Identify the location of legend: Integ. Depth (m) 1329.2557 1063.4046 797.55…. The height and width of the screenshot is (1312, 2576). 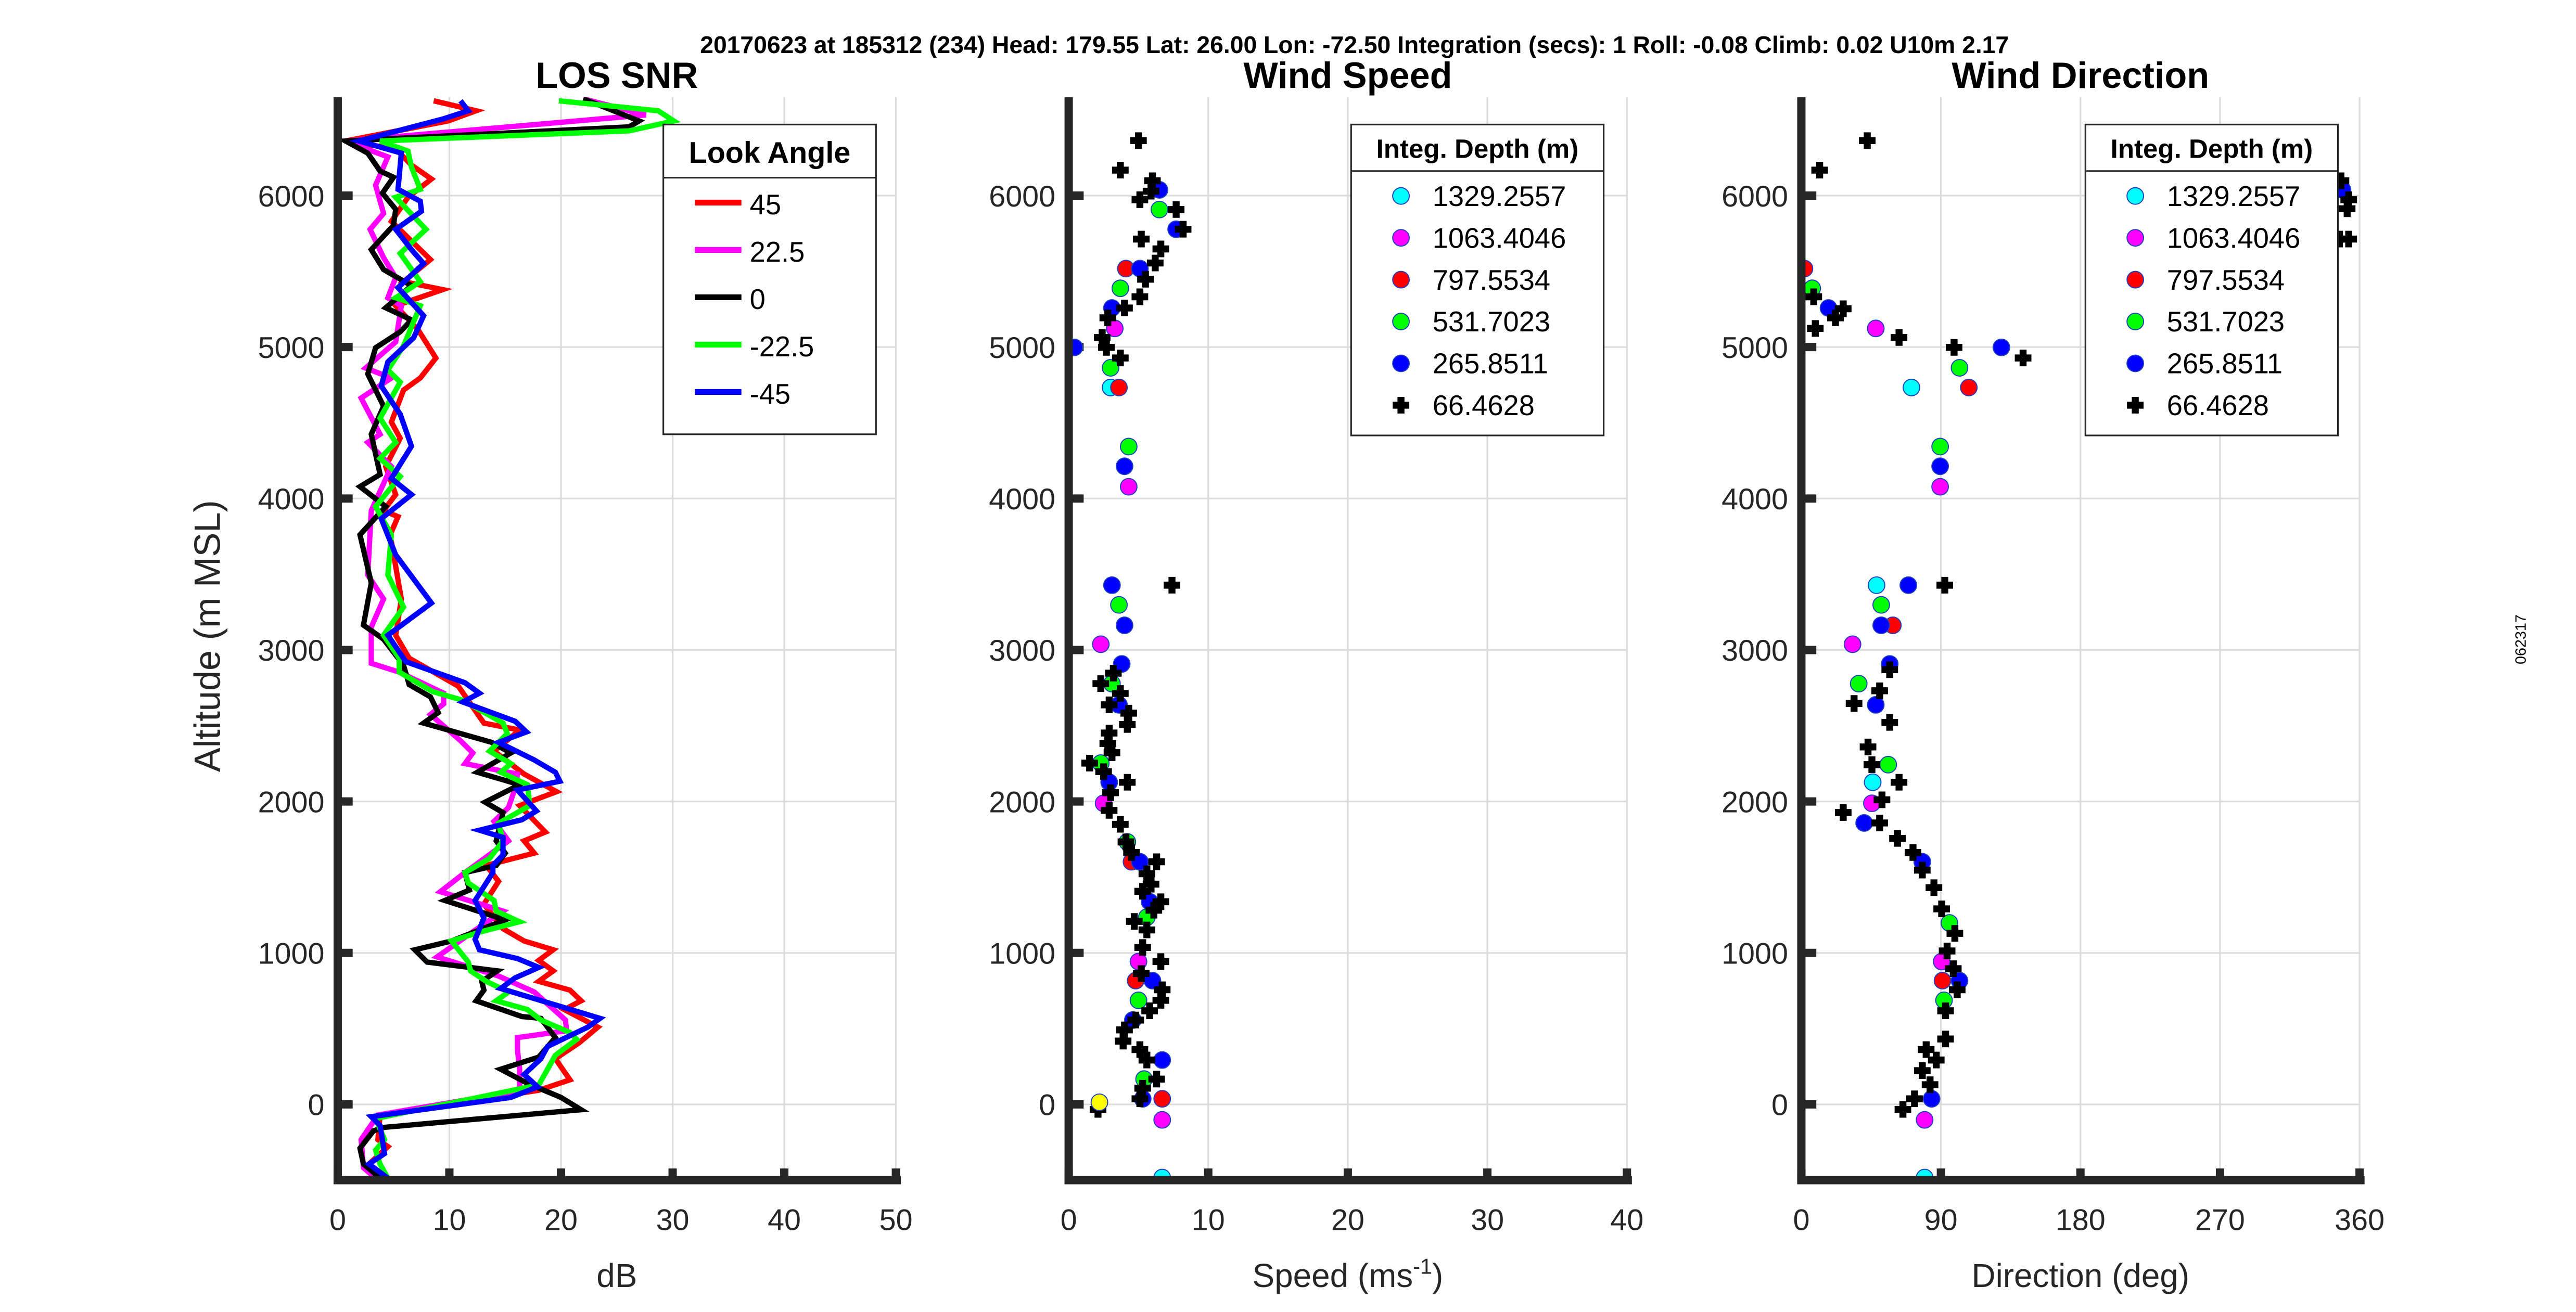
(1477, 280).